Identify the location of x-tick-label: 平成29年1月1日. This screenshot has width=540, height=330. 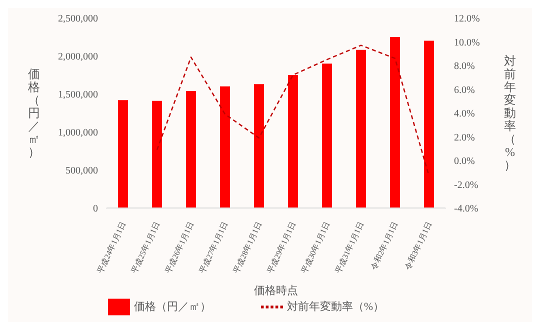
(282, 247).